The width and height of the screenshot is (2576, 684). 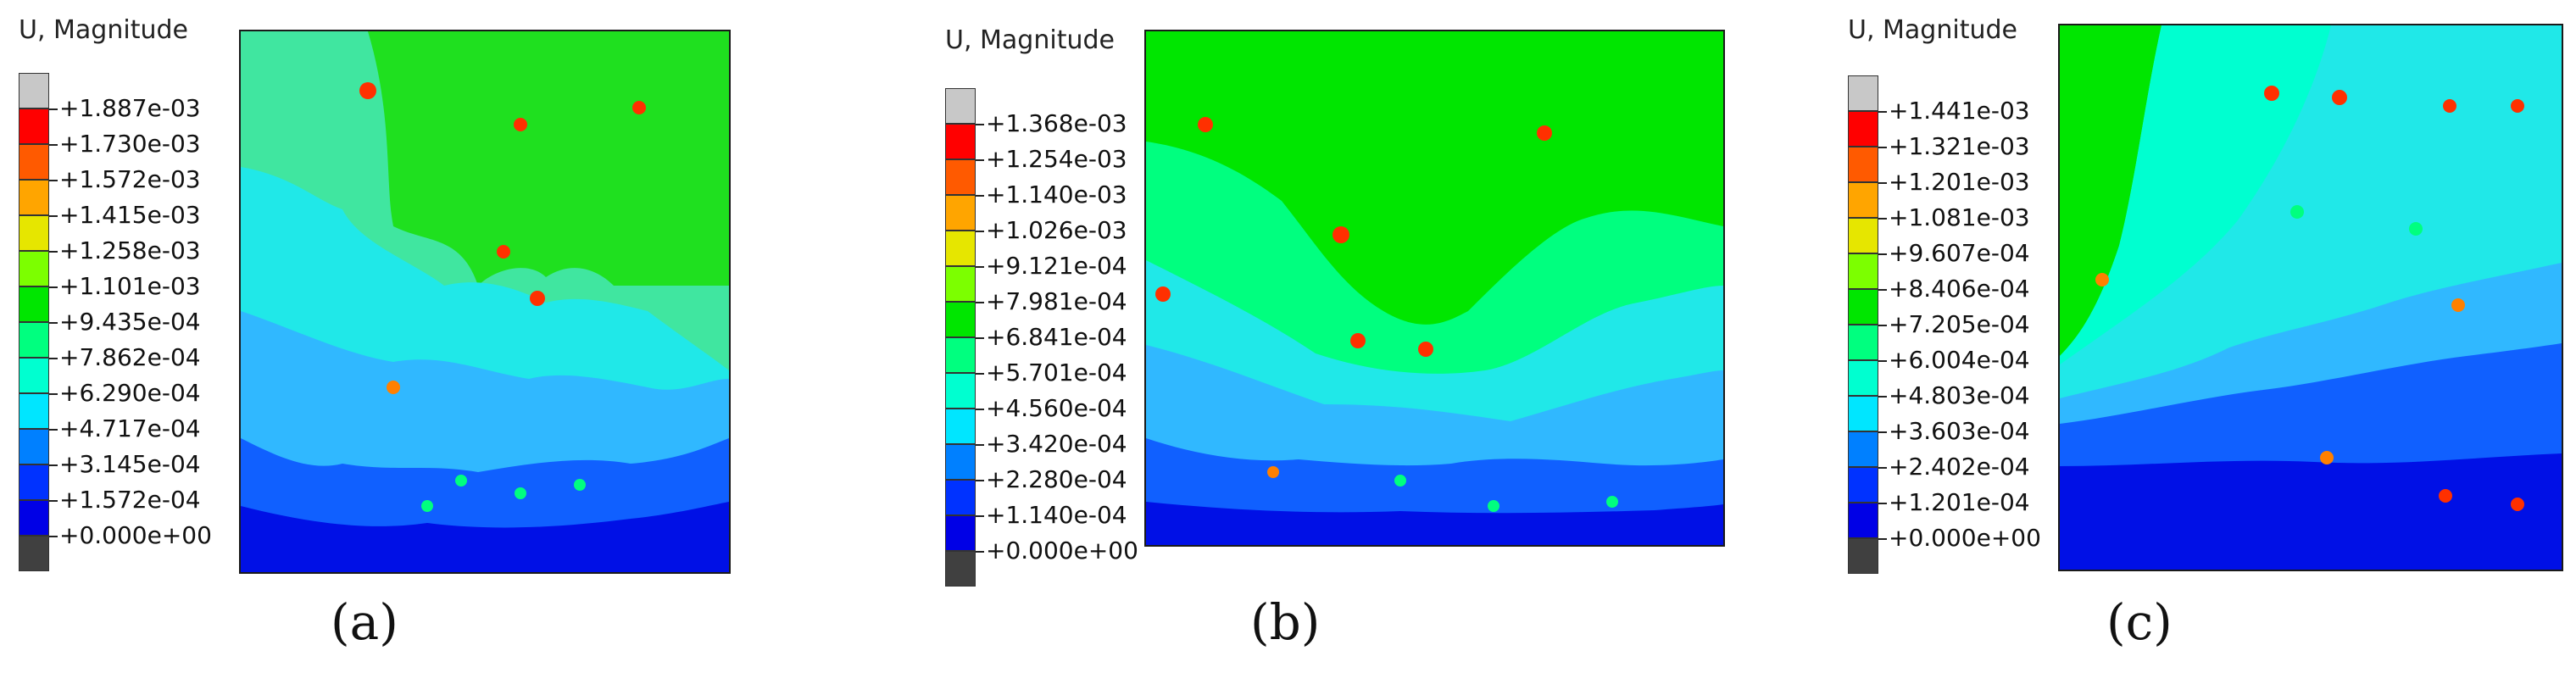 What do you see at coordinates (1056, 195) in the screenshot?
I see `legend-value: +1.140e-03` at bounding box center [1056, 195].